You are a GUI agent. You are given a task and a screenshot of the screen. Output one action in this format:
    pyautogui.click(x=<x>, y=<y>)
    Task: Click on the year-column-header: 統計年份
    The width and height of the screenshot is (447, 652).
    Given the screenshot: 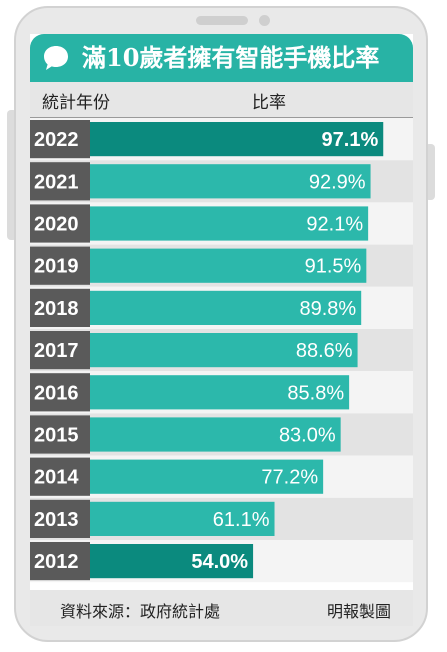 What is the action you would take?
    pyautogui.click(x=76, y=102)
    